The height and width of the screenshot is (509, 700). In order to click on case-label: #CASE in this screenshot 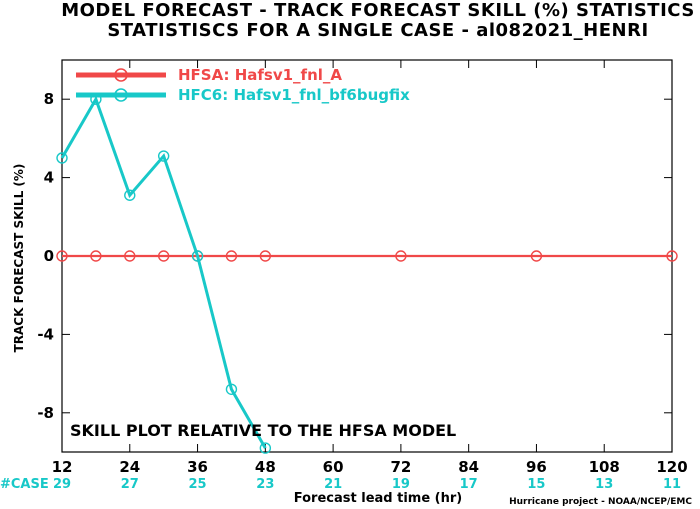, I will do `click(24, 484)`.